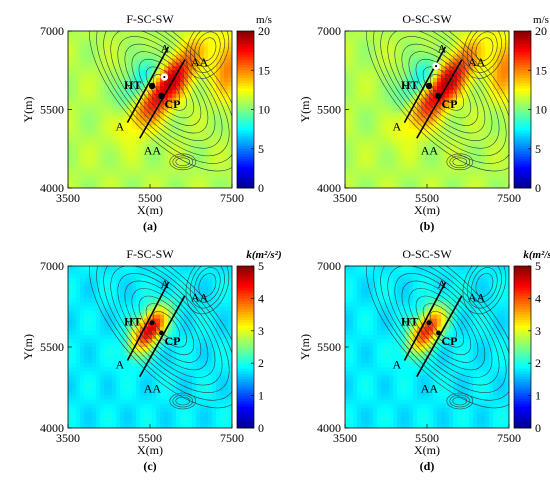 The image size is (550, 481). Describe the element at coordinates (427, 210) in the screenshot. I see `x-axis-label: X(m)` at that location.